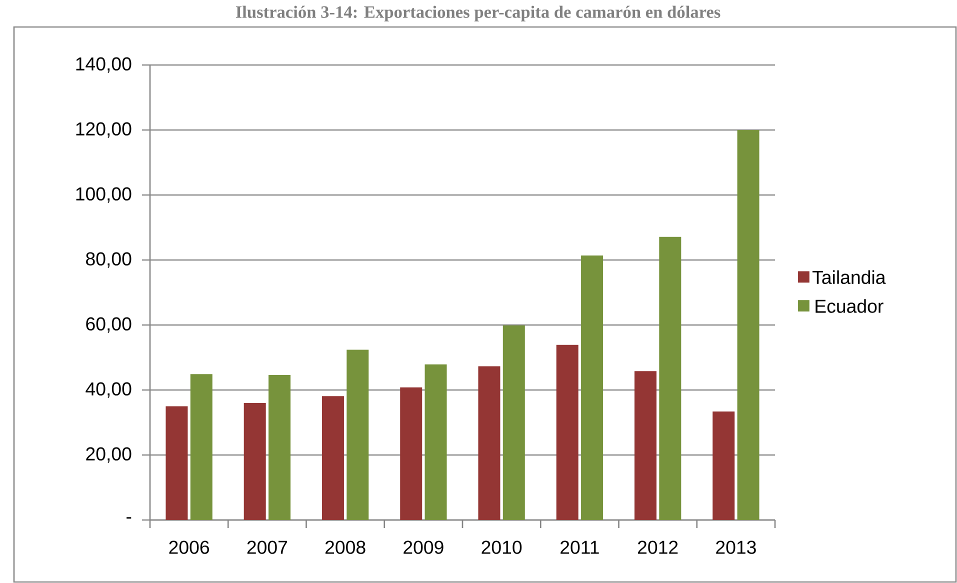  I want to click on x-tick-label: 2007, so click(267, 547).